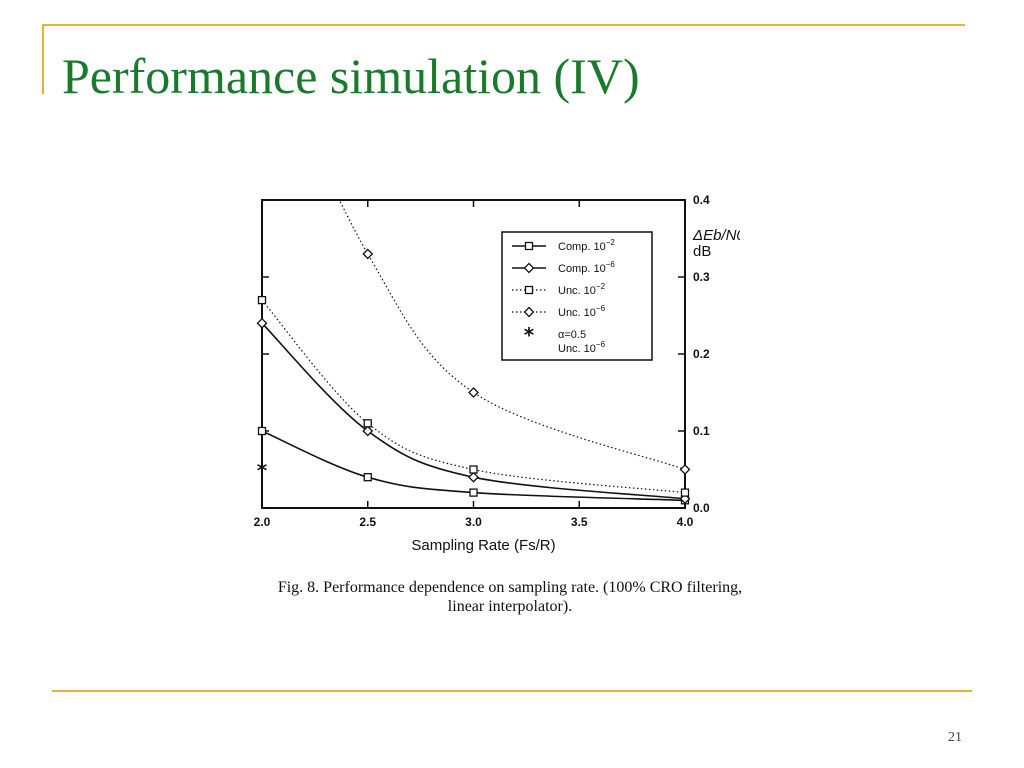  Describe the element at coordinates (529, 335) in the screenshot. I see `legend-marker-4: *` at that location.